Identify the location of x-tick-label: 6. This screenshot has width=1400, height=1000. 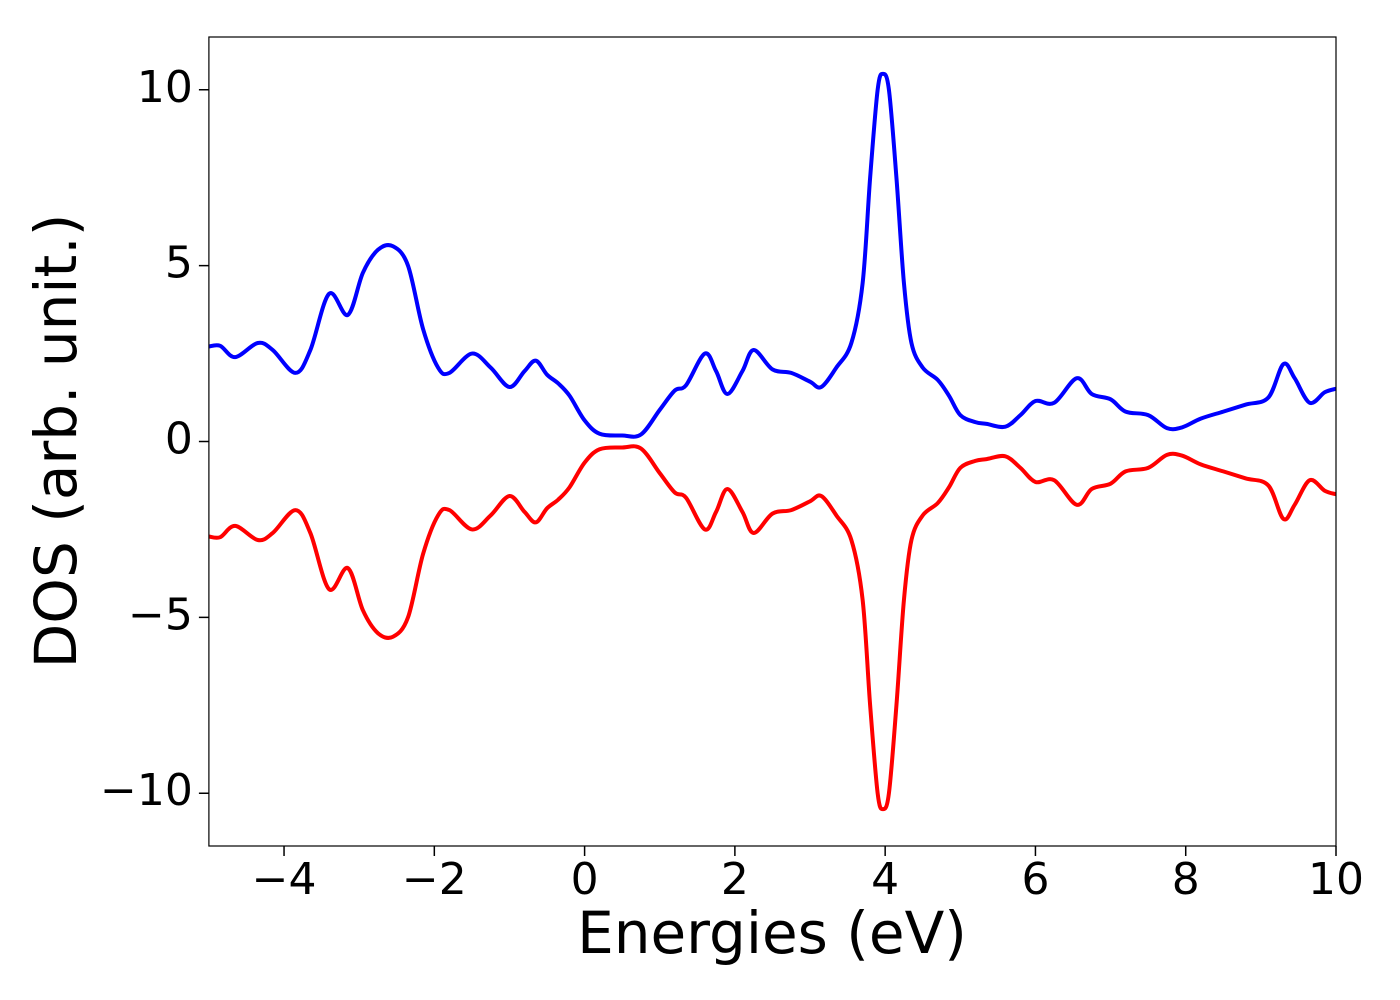
(1035, 879).